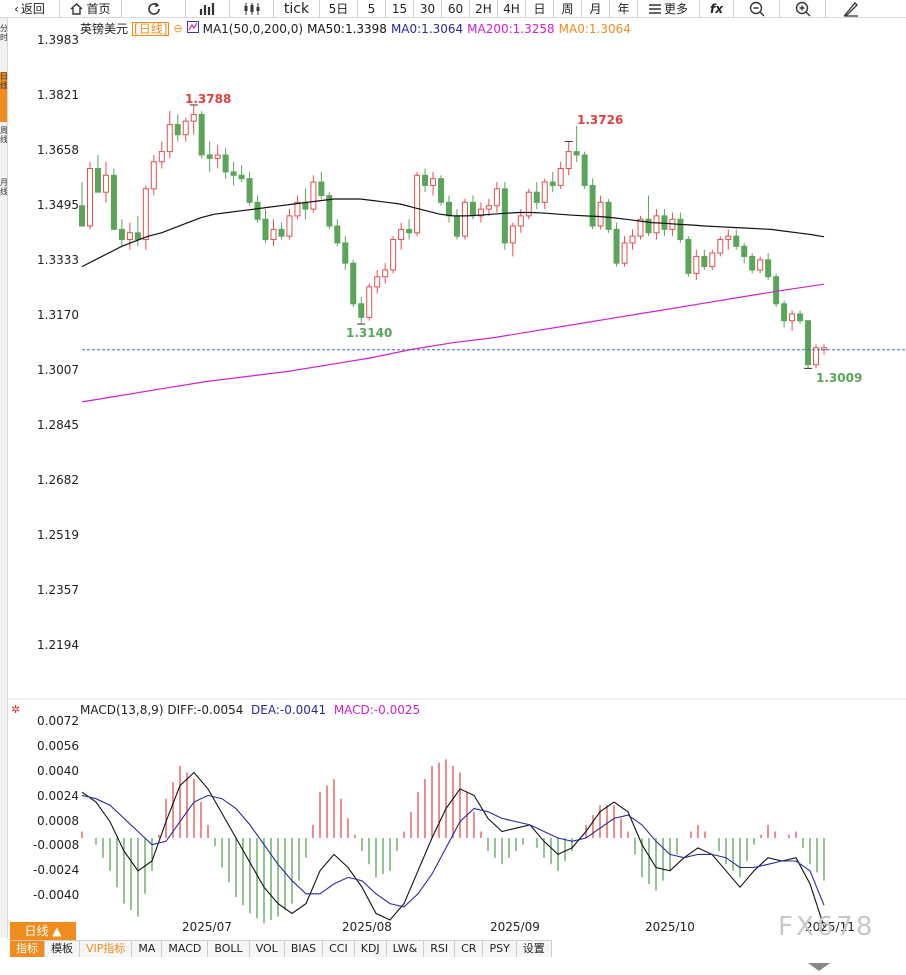  I want to click on tab-templates: 模板, so click(62, 949).